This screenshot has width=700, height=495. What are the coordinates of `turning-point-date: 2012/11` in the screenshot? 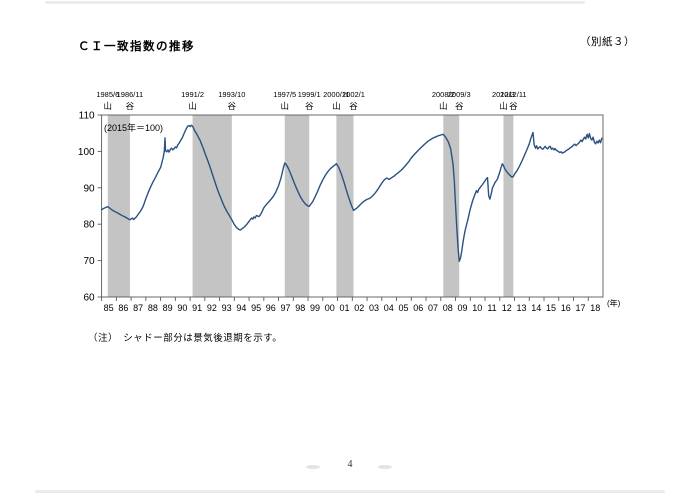 It's located at (513, 94).